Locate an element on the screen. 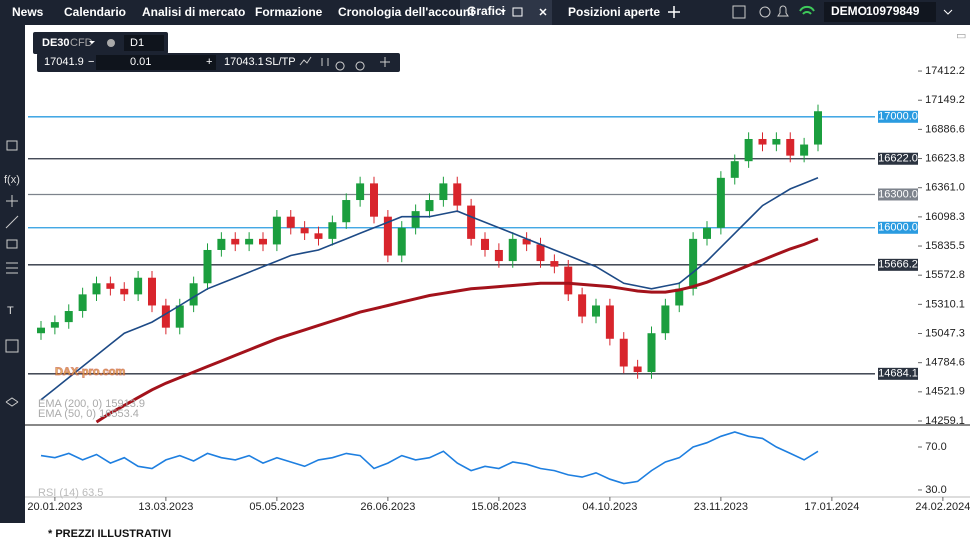 The width and height of the screenshot is (970, 543). window-controls: ▭ ✕ is located at coordinates (963, 36).